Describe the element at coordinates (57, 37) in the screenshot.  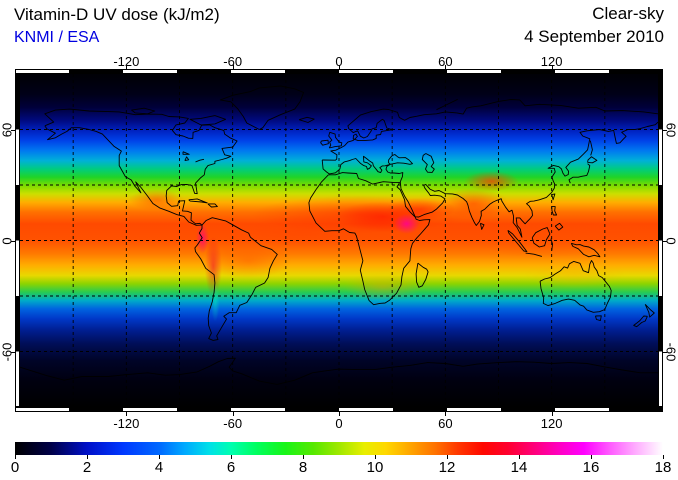
I see `data-source-label: KNMI / ESA` at that location.